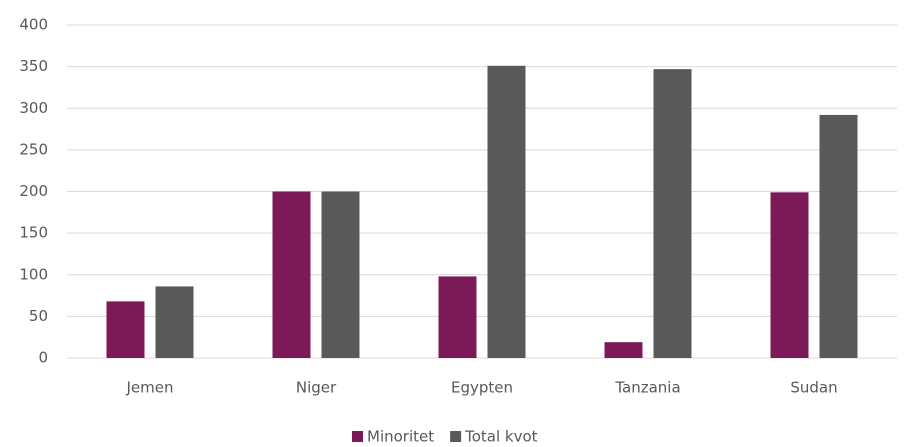 This screenshot has height=447, width=912. Describe the element at coordinates (33, 191) in the screenshot. I see `y-tick-label: 200` at that location.